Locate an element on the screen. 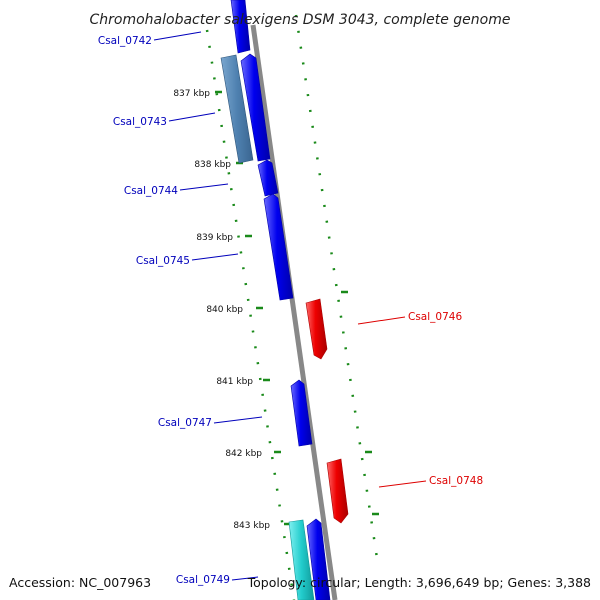 Image resolution: width=600 pixels, height=600 pixels. gc-track-left is located at coordinates (250, 314).